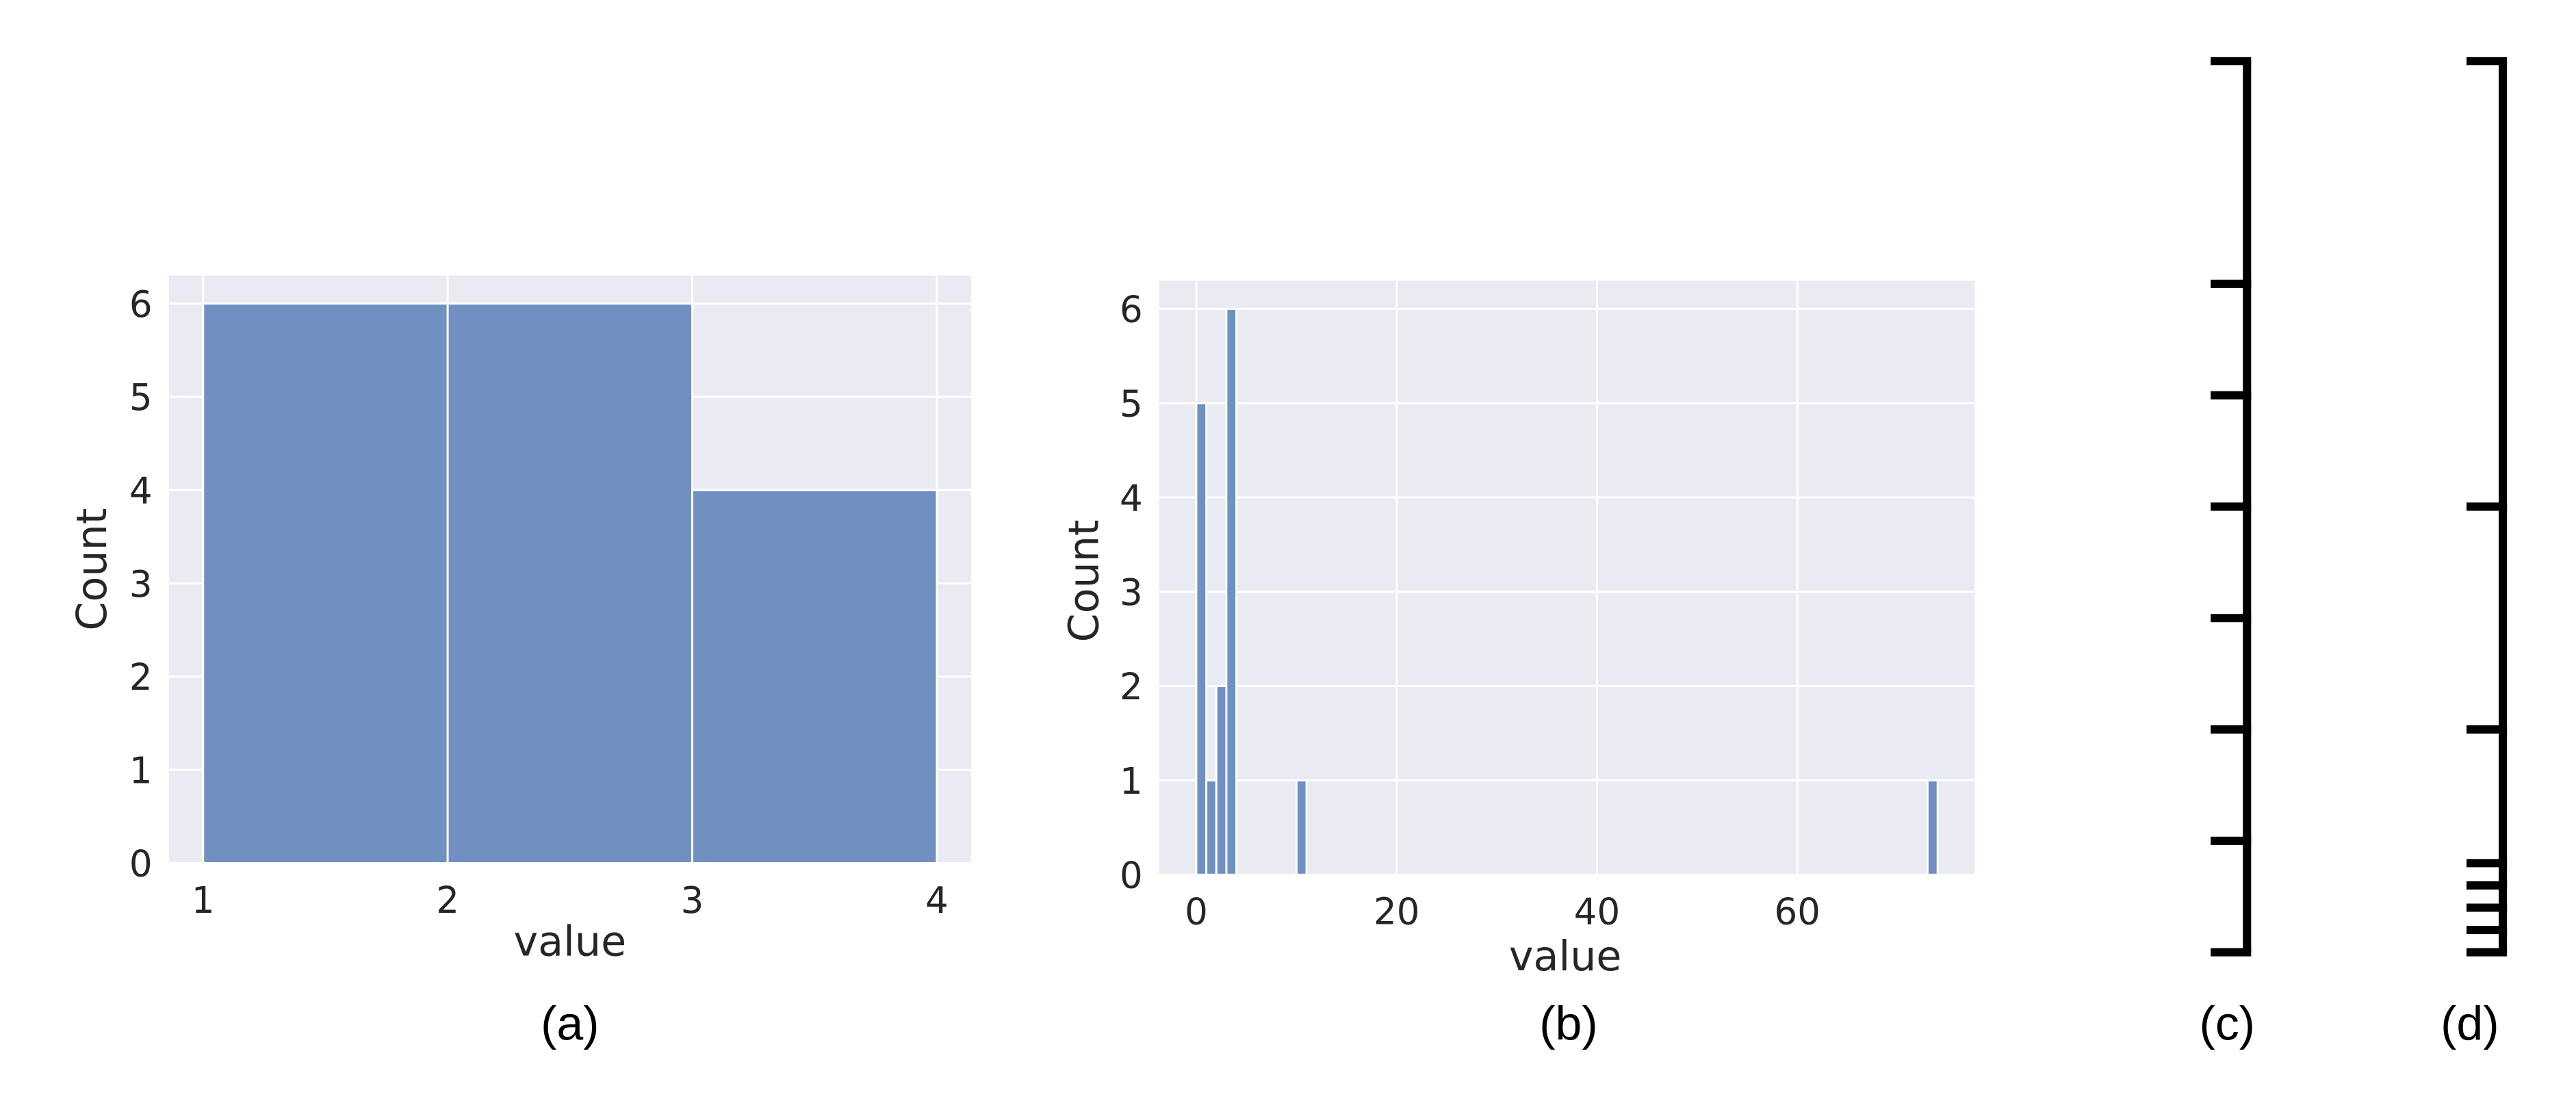 This screenshot has width=2576, height=1114. What do you see at coordinates (92, 569) in the screenshot?
I see `y-axis-label-a: Count` at bounding box center [92, 569].